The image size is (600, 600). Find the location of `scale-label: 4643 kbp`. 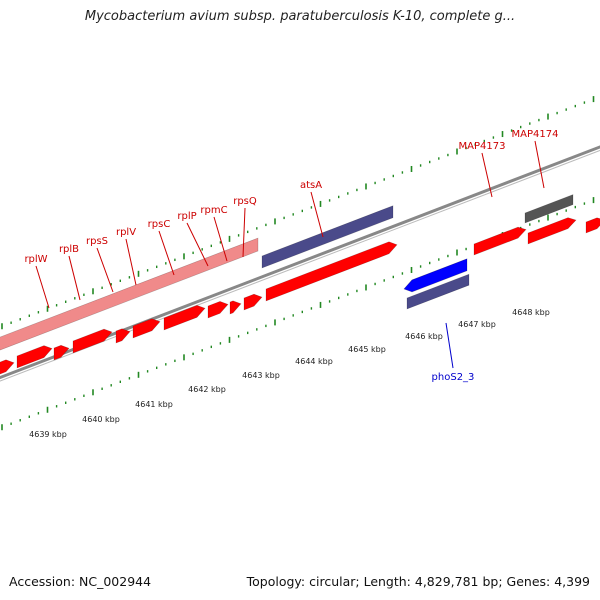

scale-label: 4643 kbp is located at coordinates (261, 375).